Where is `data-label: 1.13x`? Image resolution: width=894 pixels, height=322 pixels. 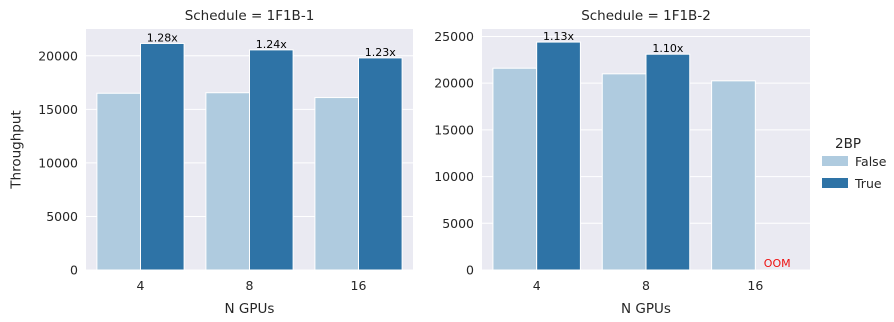 data-label: 1.13x is located at coordinates (558, 36).